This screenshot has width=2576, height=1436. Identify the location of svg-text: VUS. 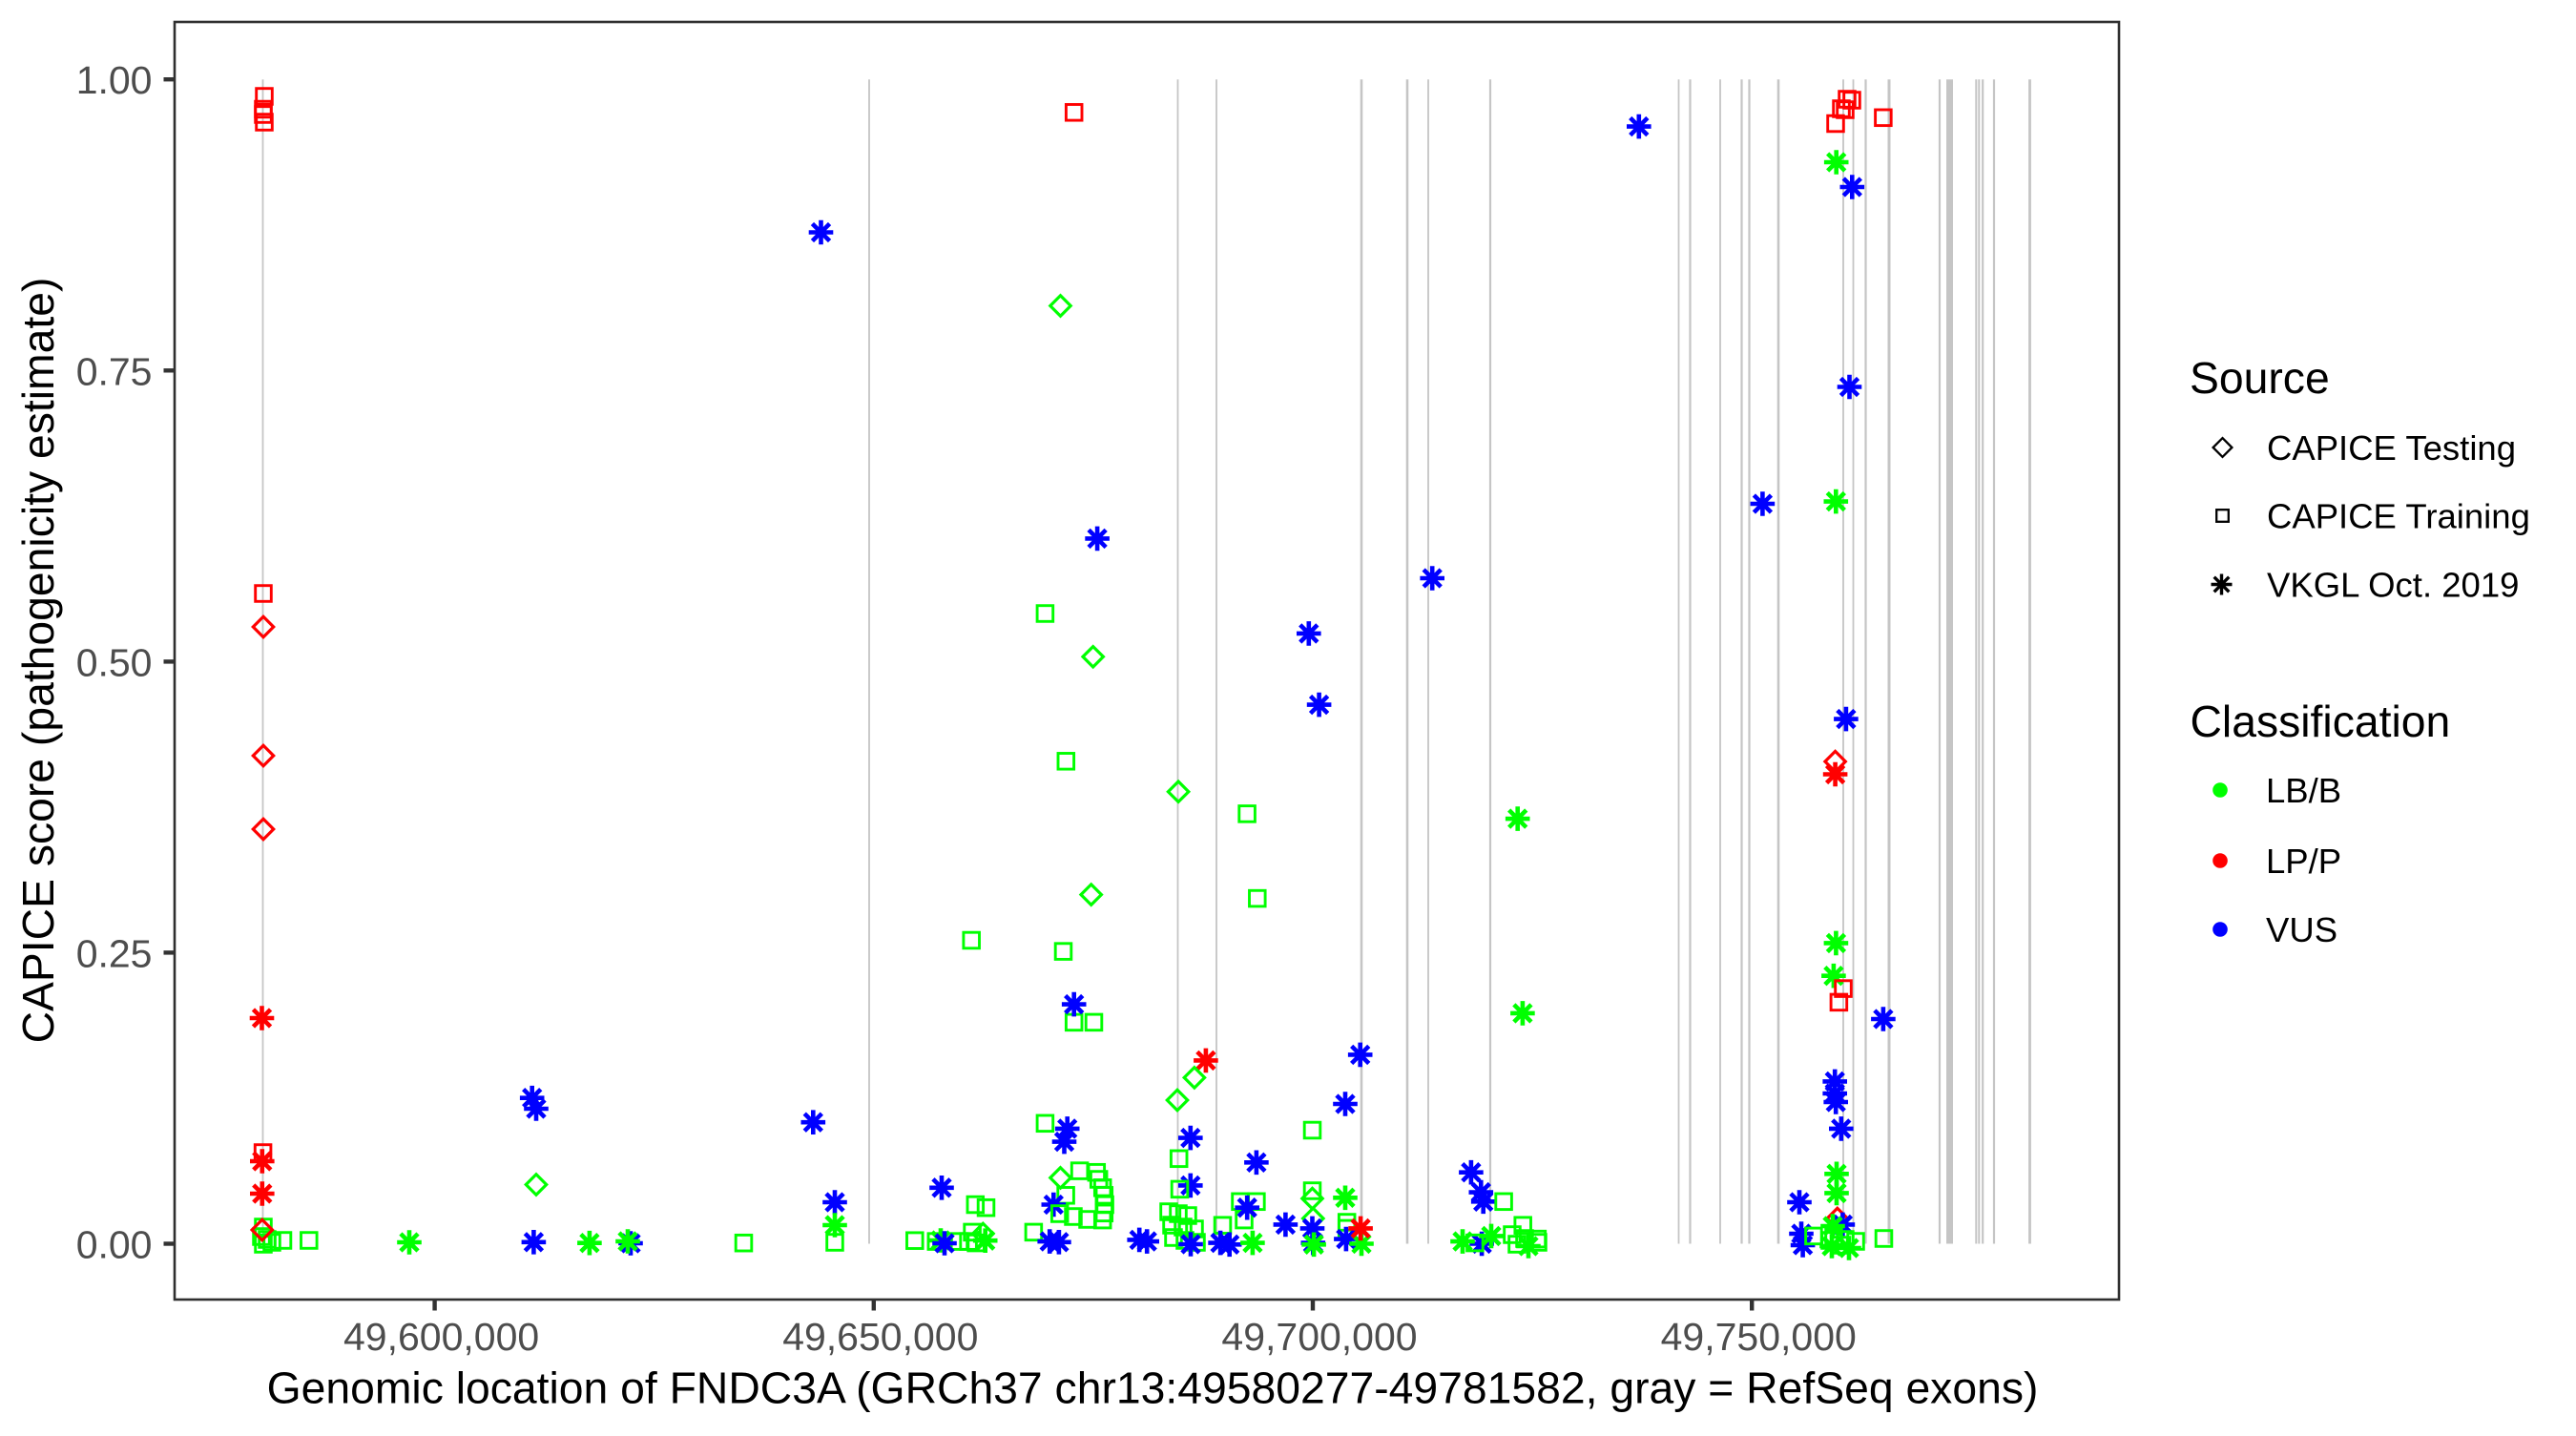
(2301, 929).